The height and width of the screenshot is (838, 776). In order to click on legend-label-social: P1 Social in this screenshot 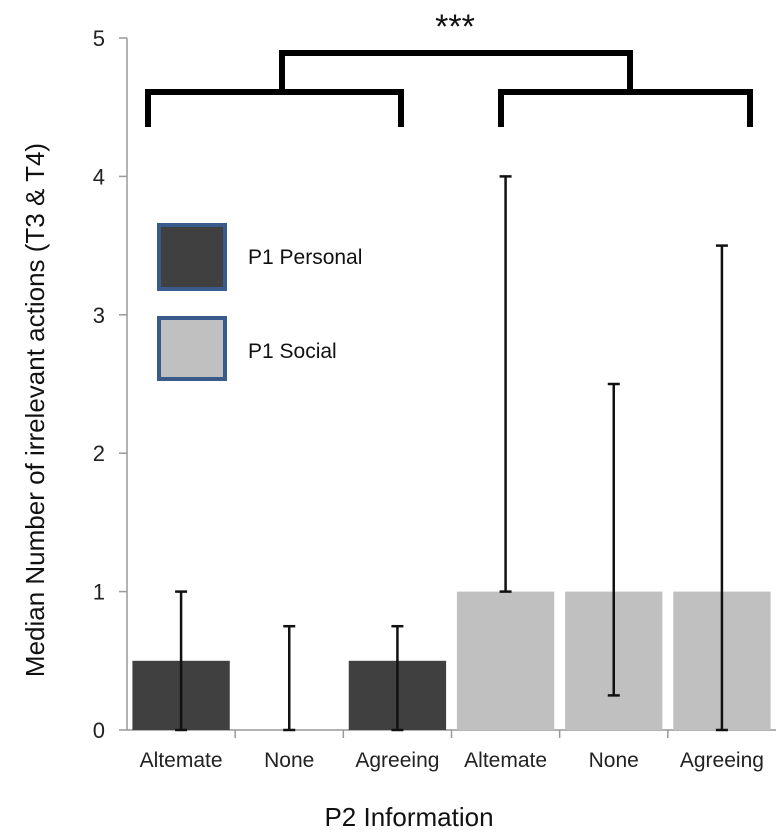, I will do `click(292, 351)`.